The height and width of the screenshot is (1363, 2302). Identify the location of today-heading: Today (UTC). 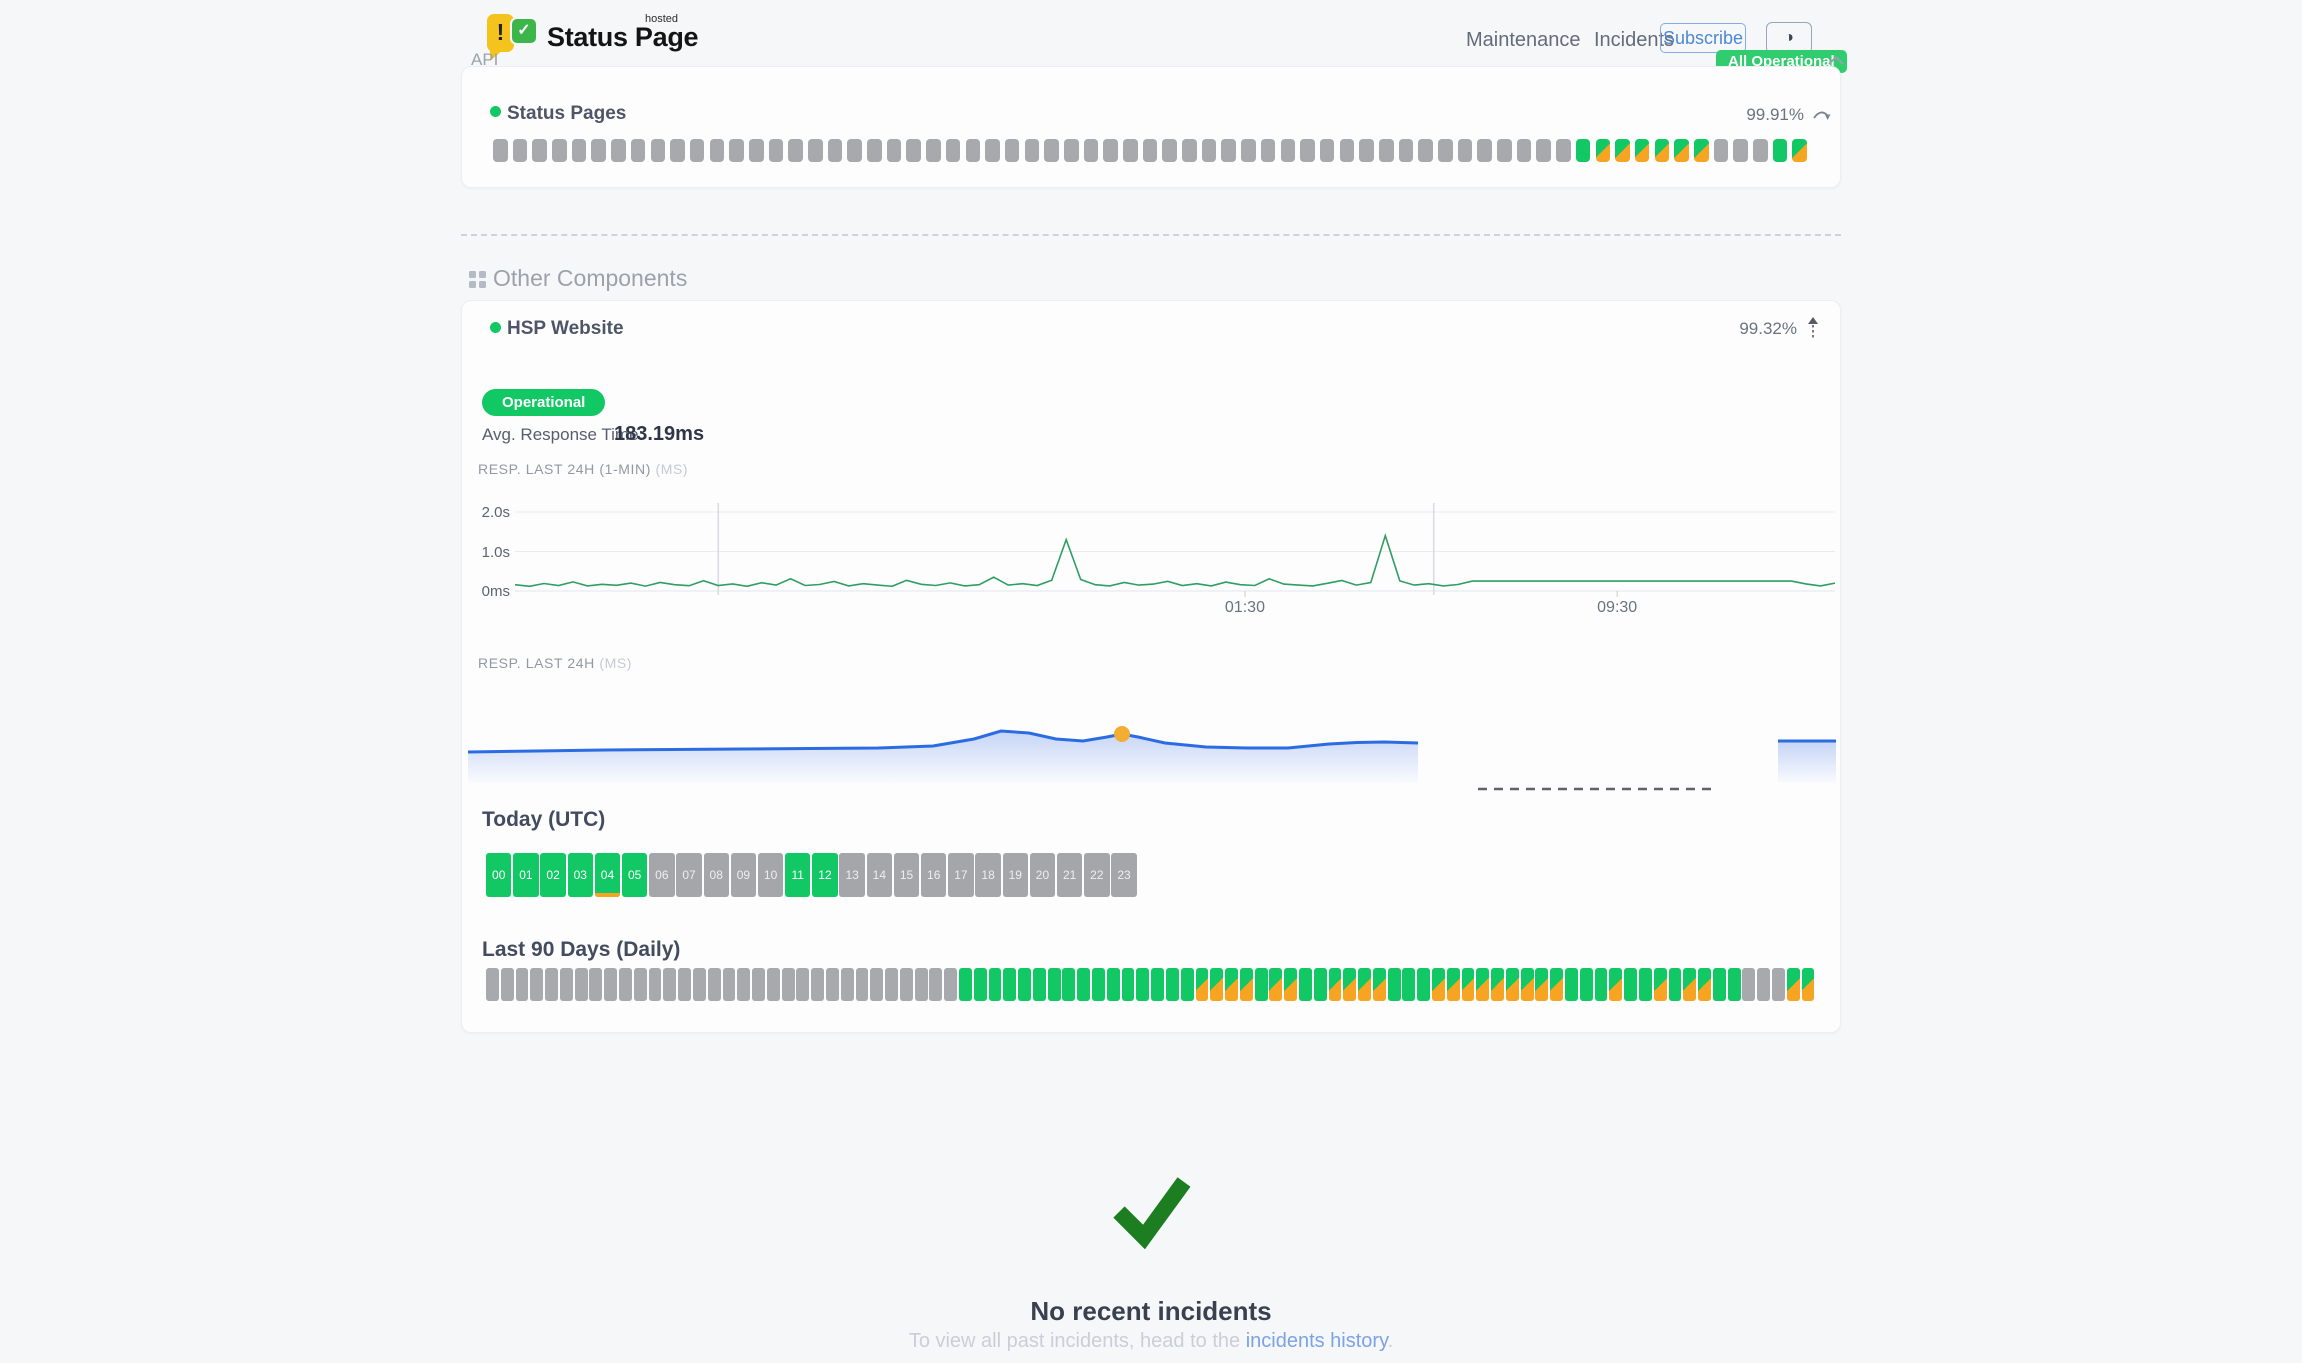
(544, 819).